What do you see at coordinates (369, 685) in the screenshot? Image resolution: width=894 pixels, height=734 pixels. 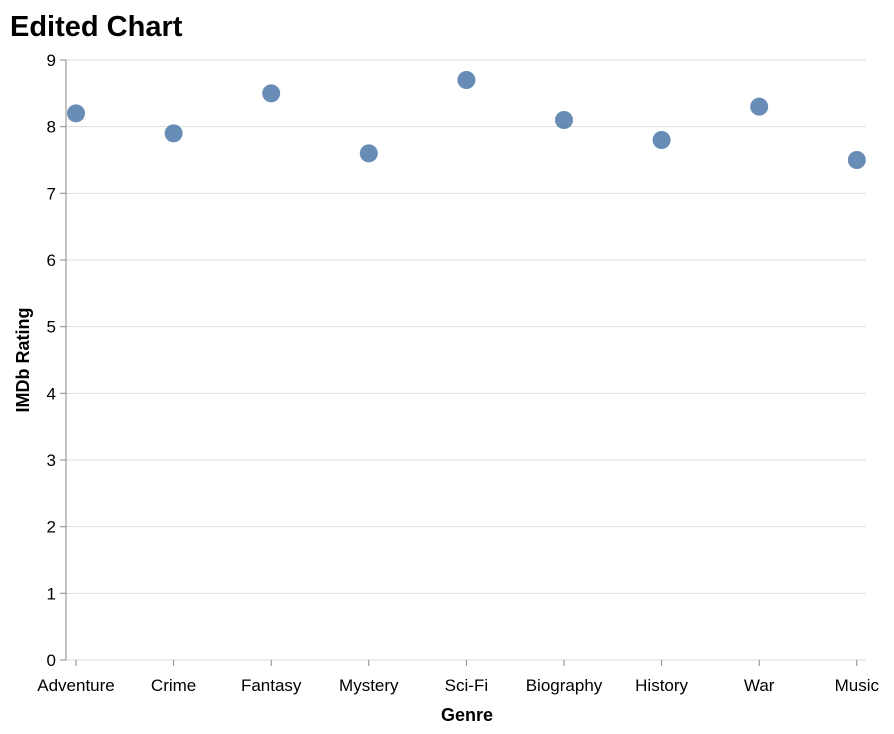 I see `x-tick-label: Mystery` at bounding box center [369, 685].